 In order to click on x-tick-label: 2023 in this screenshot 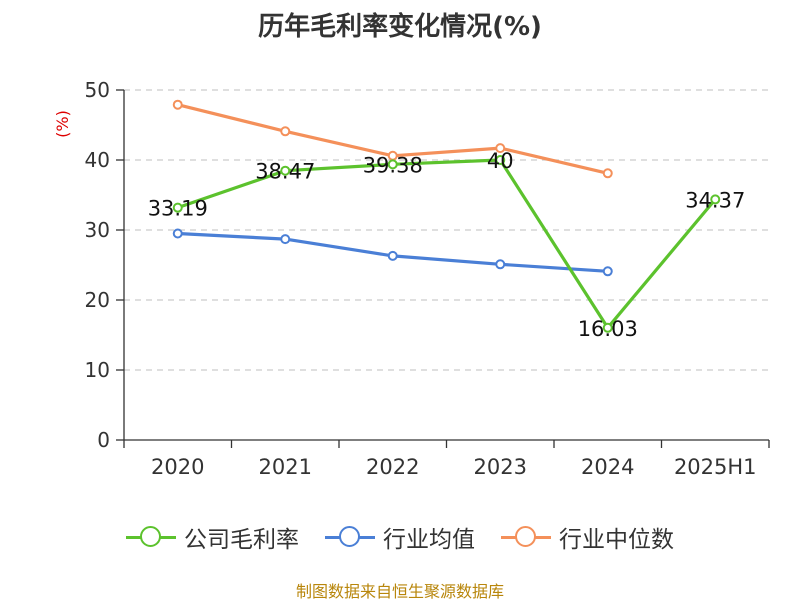, I will do `click(500, 467)`.